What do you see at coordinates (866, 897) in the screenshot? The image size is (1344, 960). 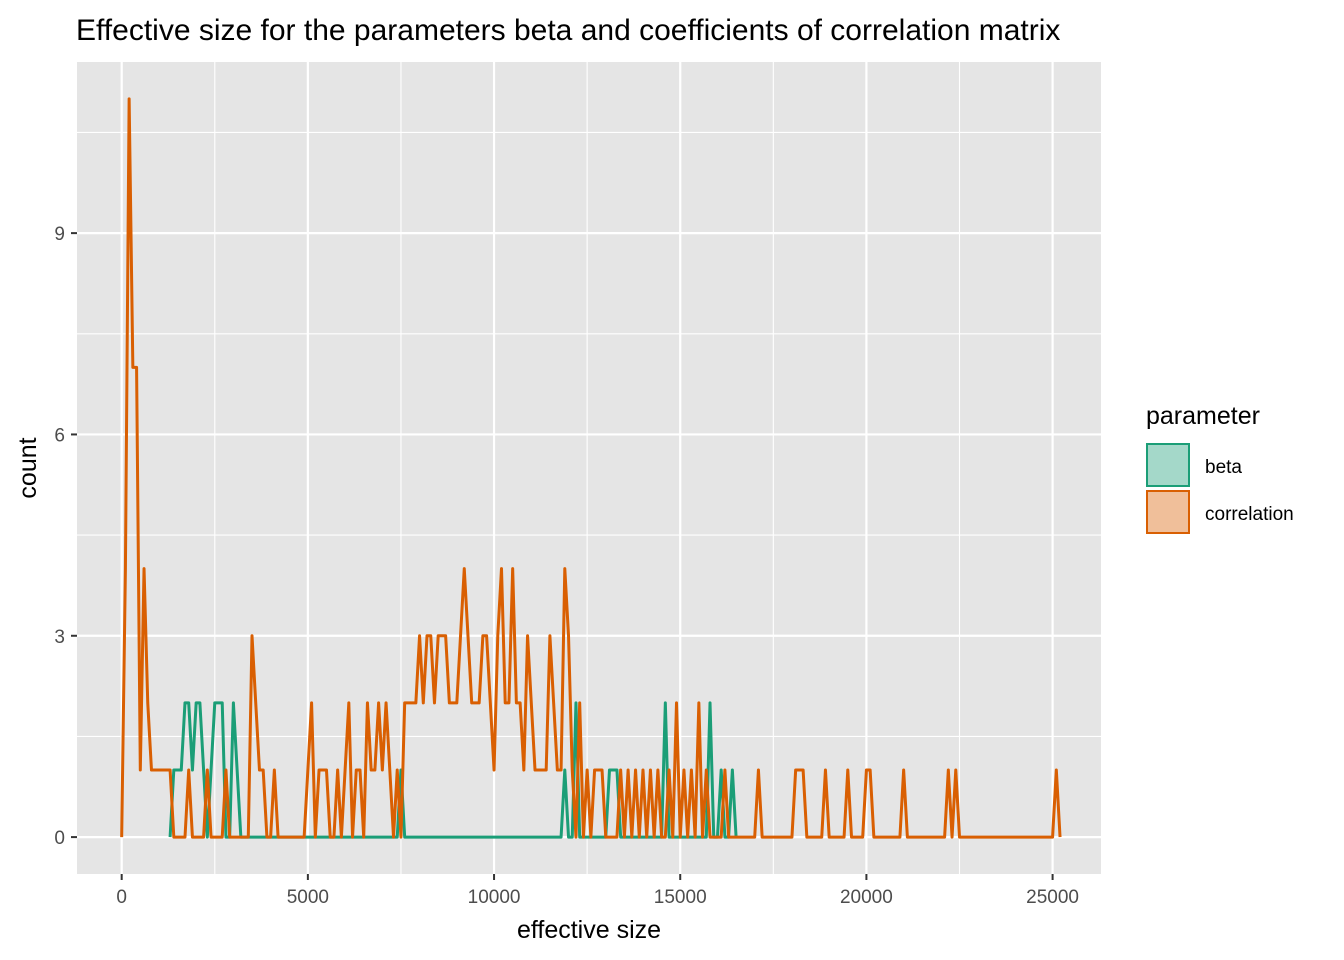 I see `x-tick-label: 20000` at bounding box center [866, 897].